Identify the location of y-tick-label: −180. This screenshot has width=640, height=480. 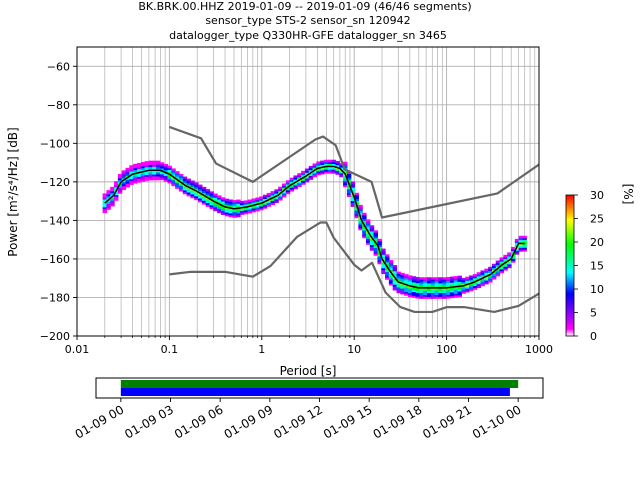
(55, 297).